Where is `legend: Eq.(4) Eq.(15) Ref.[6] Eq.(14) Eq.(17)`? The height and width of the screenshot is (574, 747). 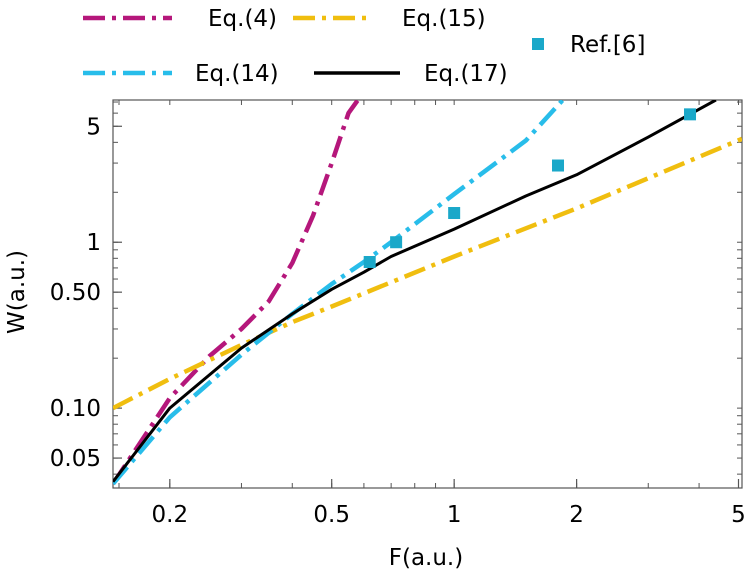
legend: Eq.(4) Eq.(15) Ref.[6] Eq.(14) Eq.(17) is located at coordinates (364, 46).